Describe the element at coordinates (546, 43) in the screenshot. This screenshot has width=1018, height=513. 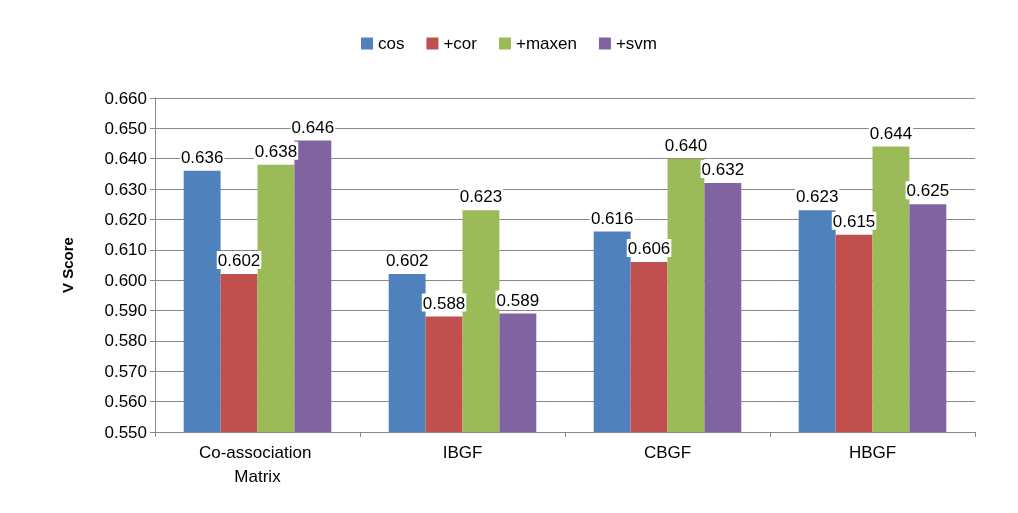
I see `legend-label: +maxen` at that location.